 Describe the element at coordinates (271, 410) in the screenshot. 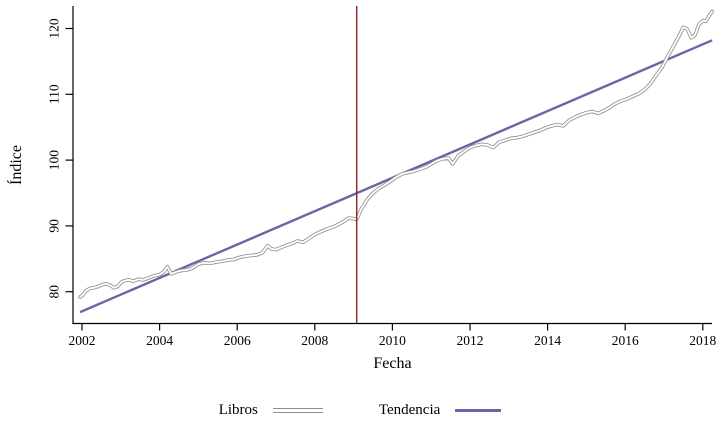

I see `legend-item-libros: Libros` at that location.